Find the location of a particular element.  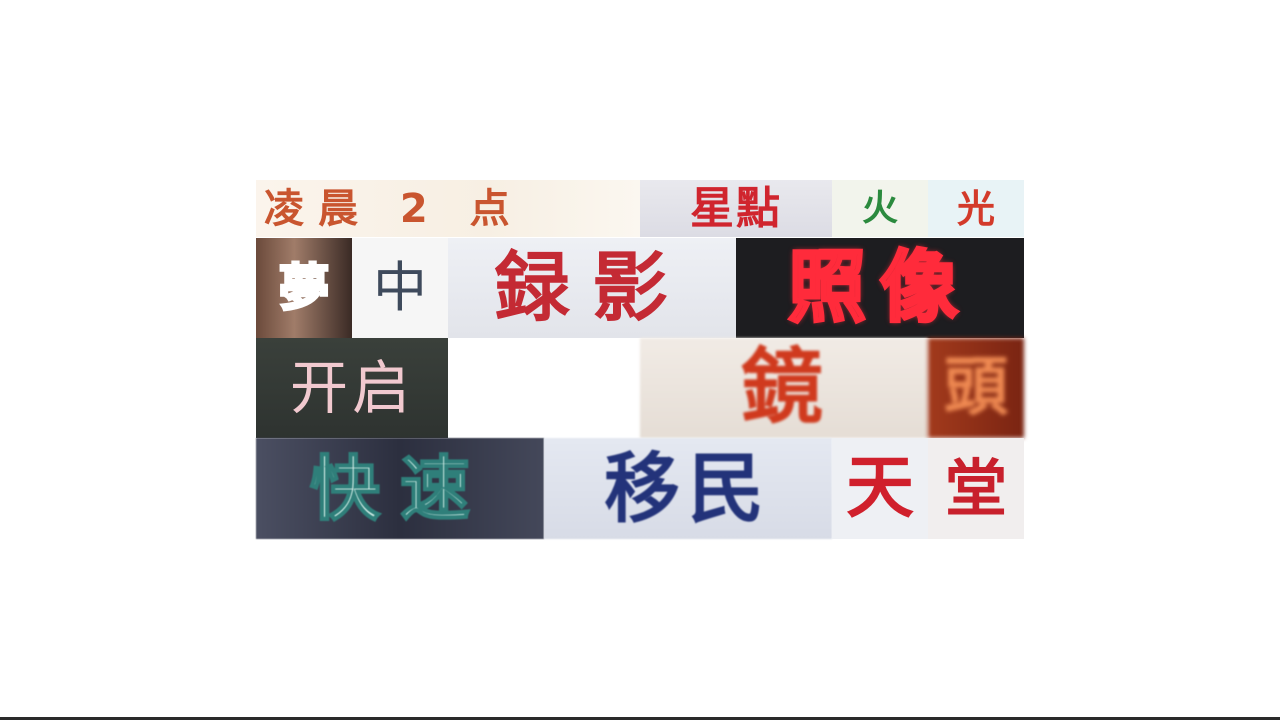

text-tile-yimin: 移民 is located at coordinates (688, 488).